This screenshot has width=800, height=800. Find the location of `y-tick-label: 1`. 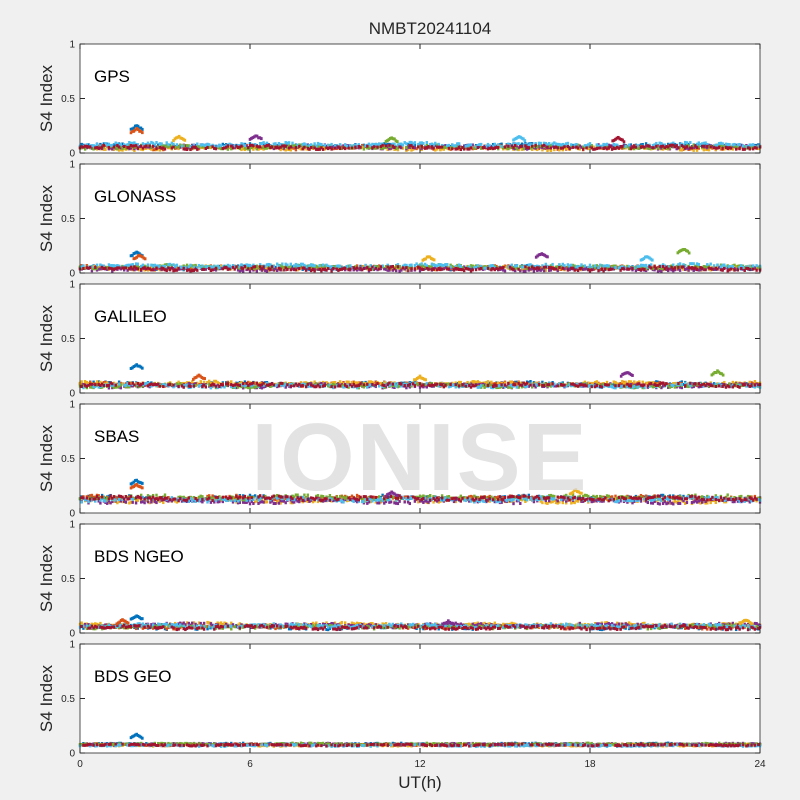

y-tick-label: 1 is located at coordinates (72, 285).